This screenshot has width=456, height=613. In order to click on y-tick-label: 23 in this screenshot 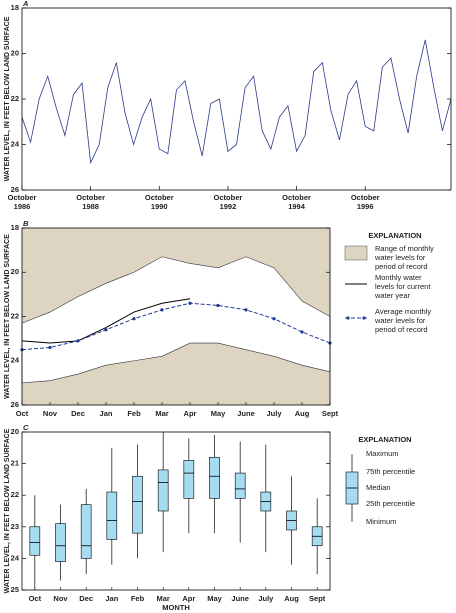, I will do `click(15, 526)`.